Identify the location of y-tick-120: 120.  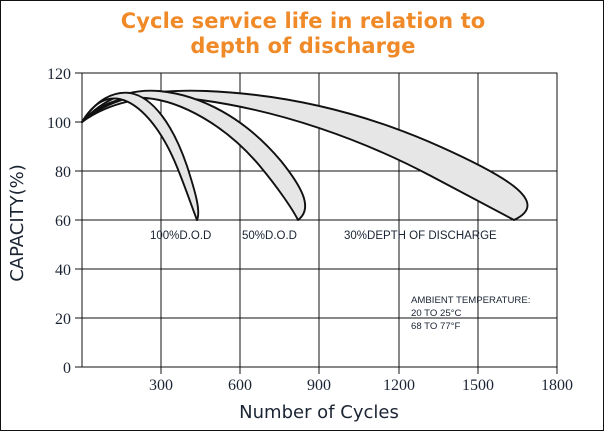
(59, 74).